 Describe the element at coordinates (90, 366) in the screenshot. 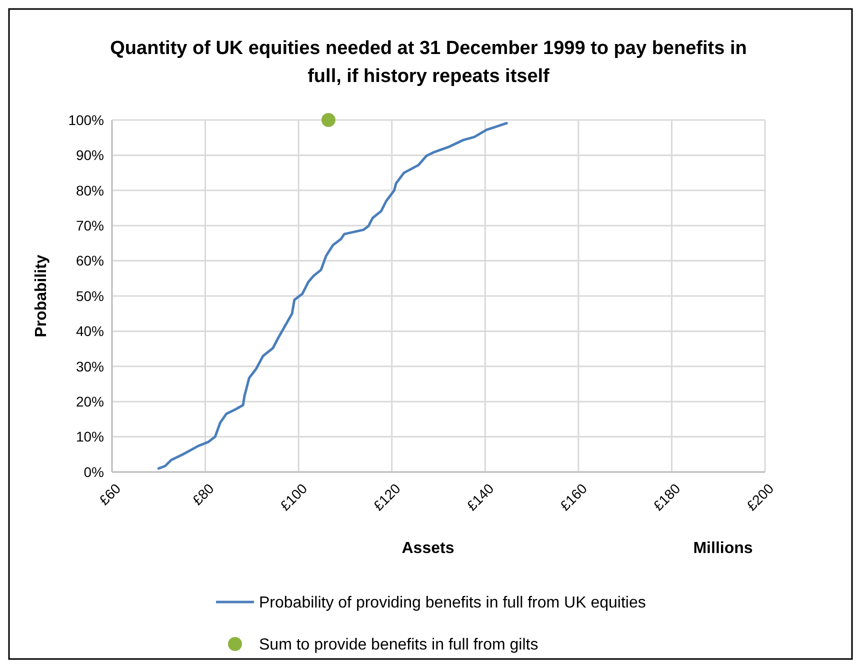

I see `y-tick-label: 30%` at that location.